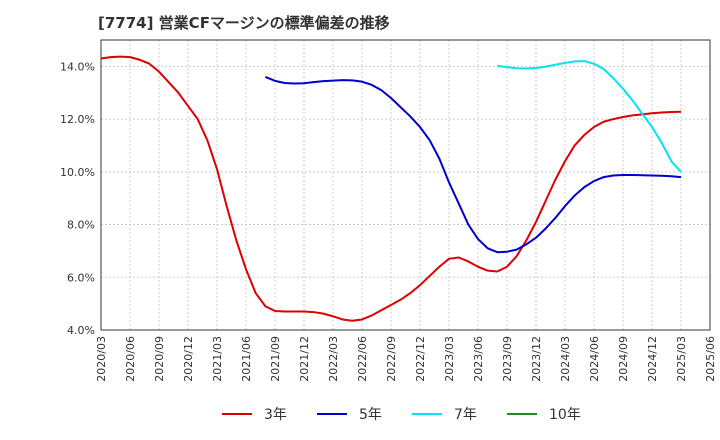  Describe the element at coordinates (275, 359) in the screenshot. I see `x-tick-label: 2021/09` at that location.